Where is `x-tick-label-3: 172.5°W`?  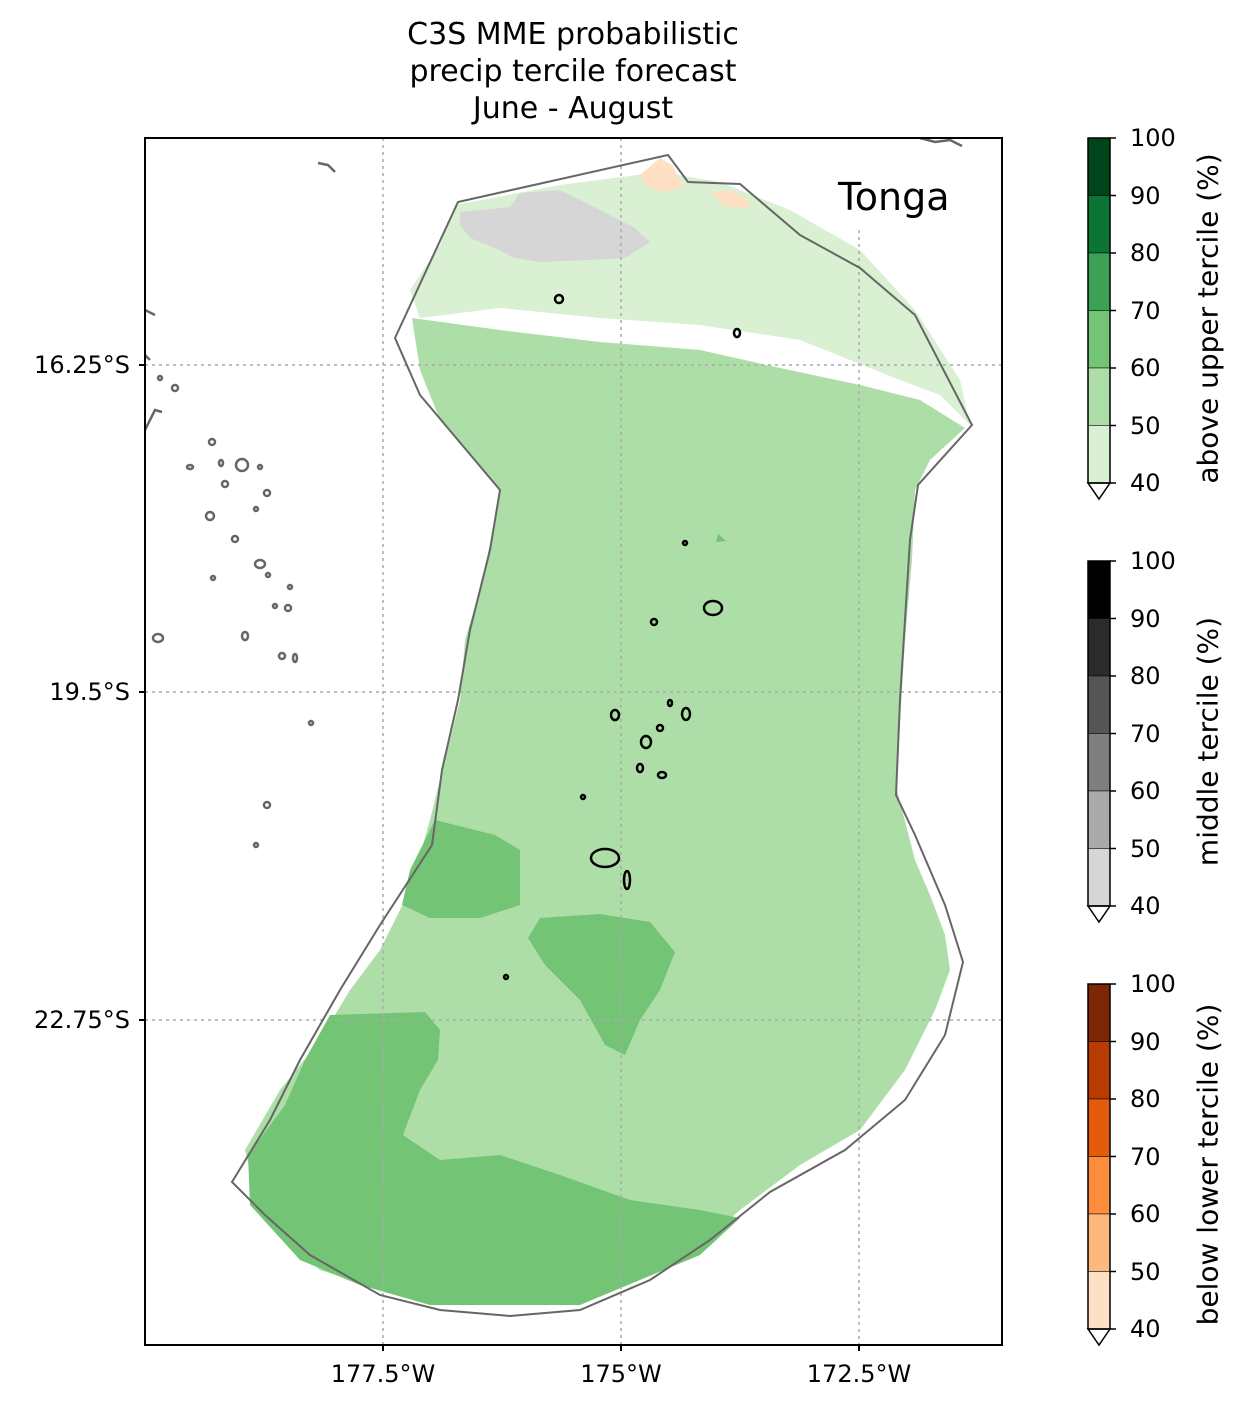 x-tick-label-3: 172.5°W is located at coordinates (859, 1374).